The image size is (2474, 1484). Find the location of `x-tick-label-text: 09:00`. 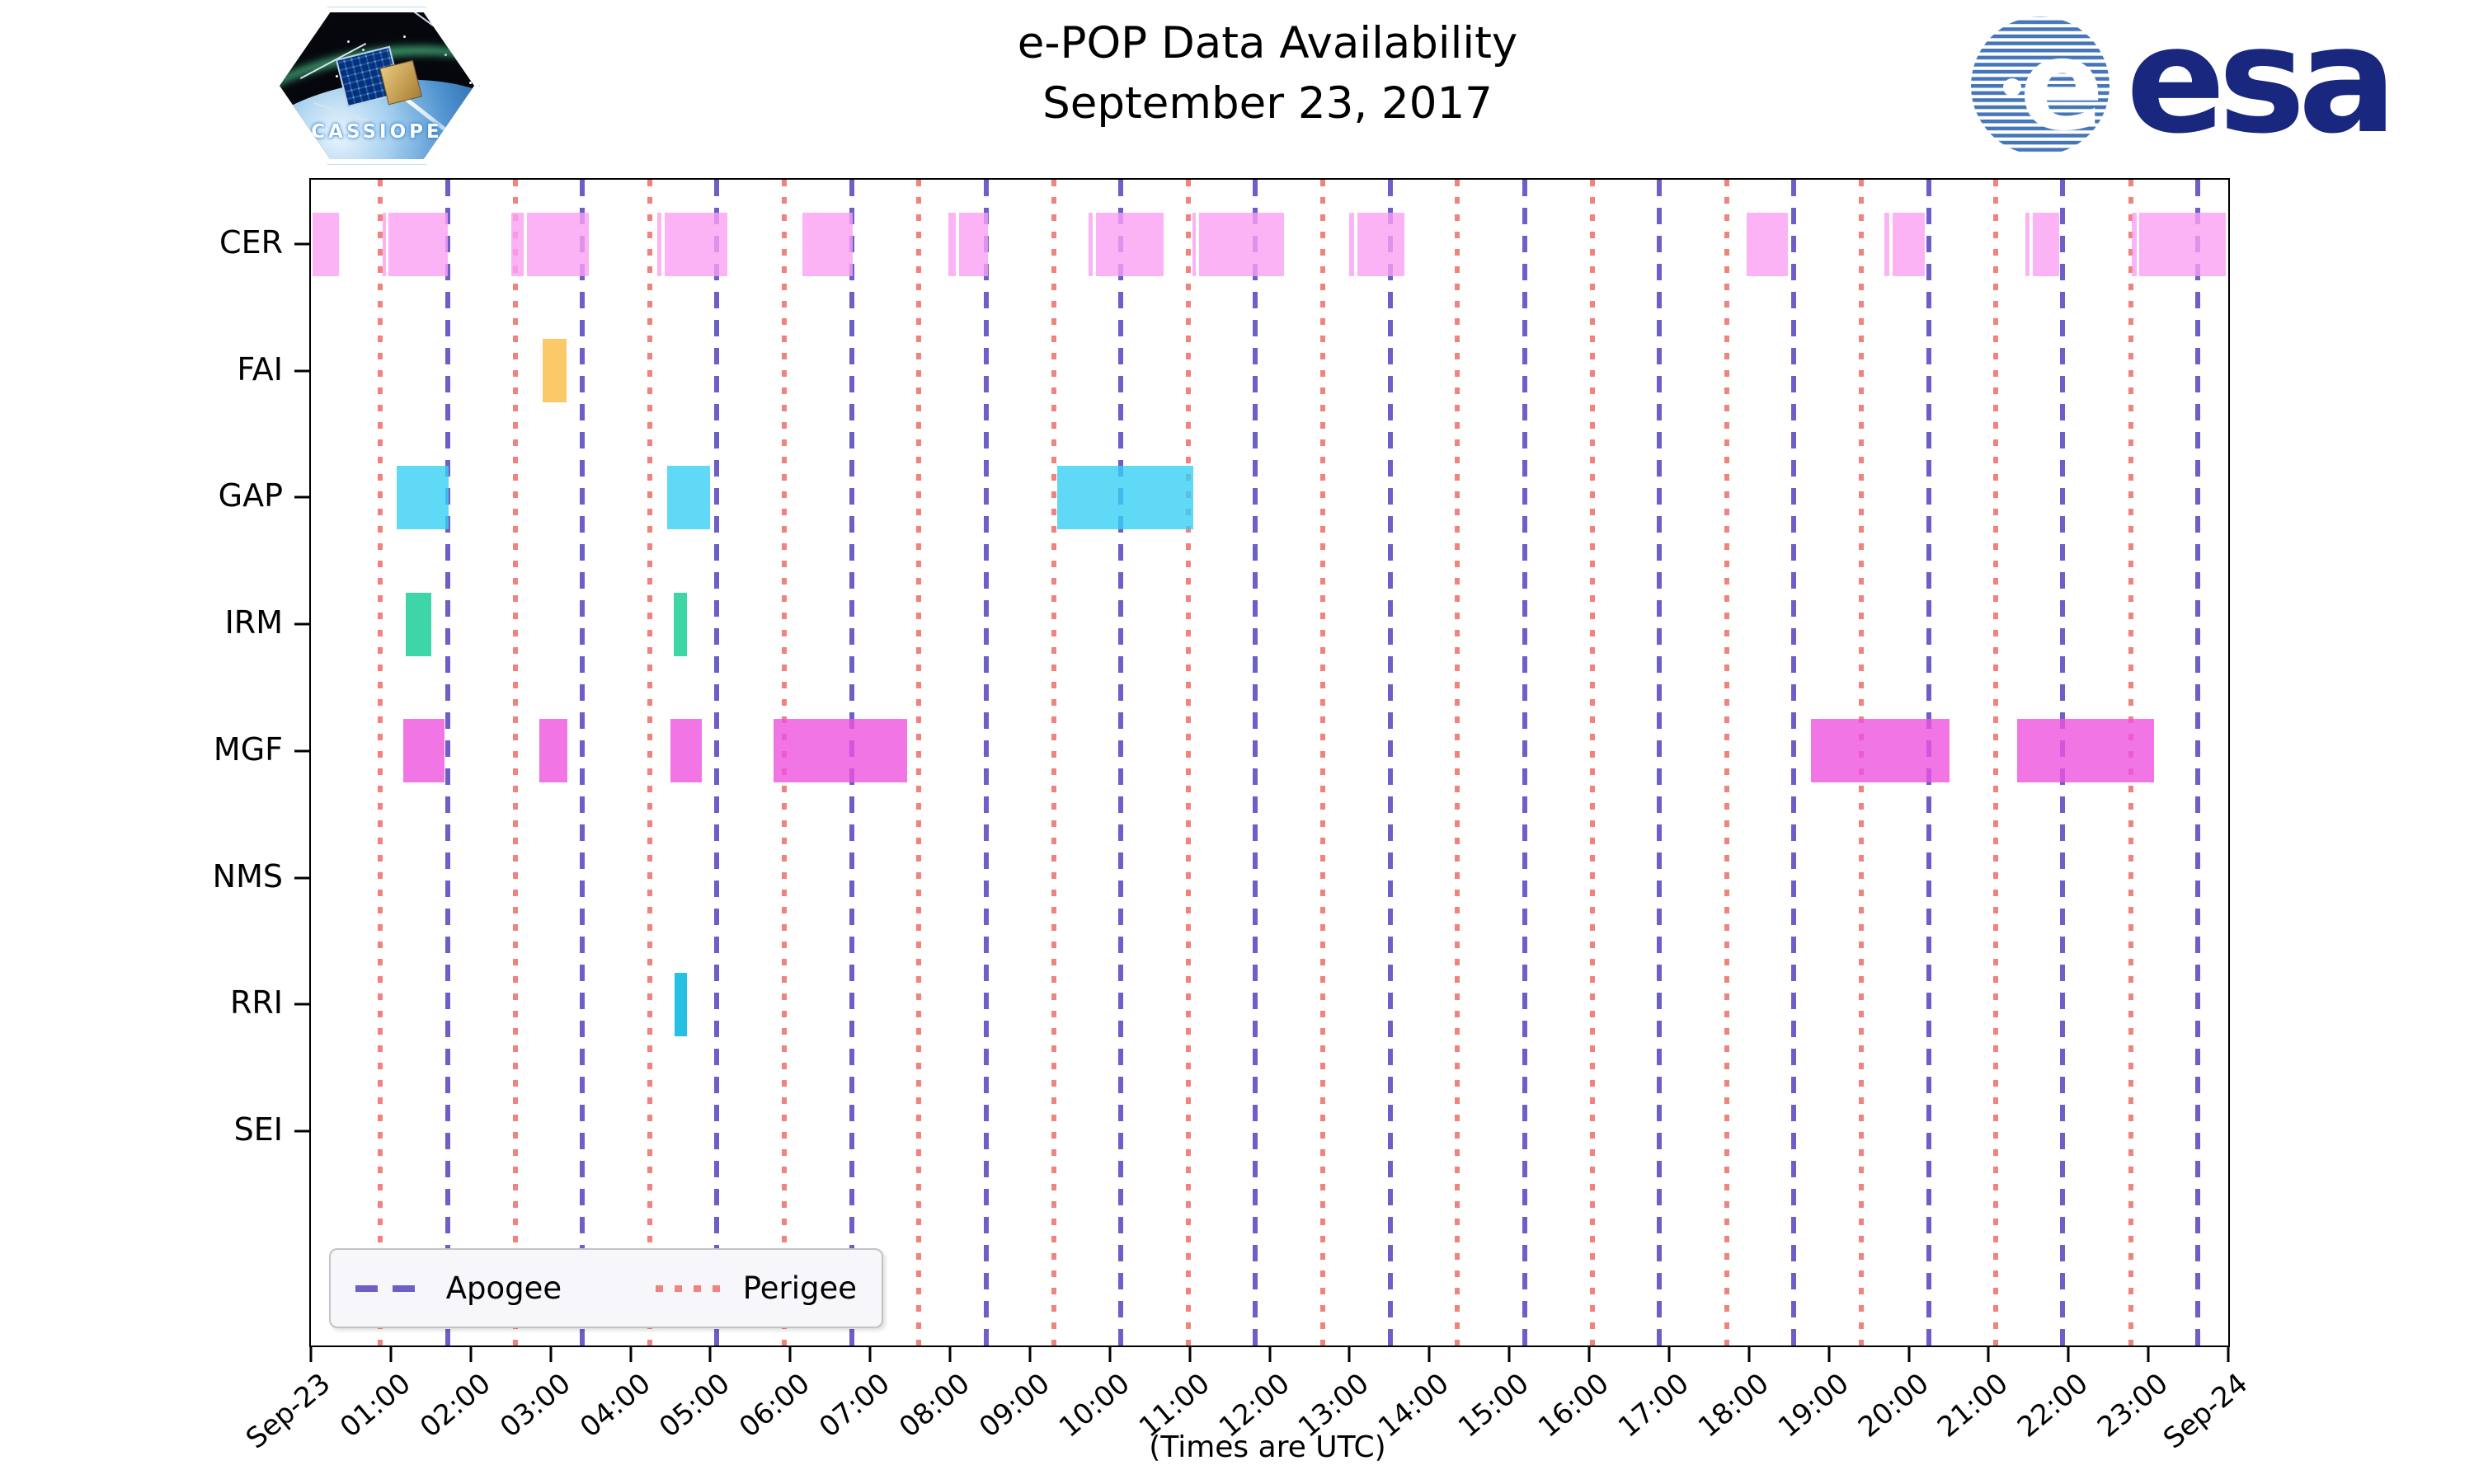

x-tick-label-text: 09:00 is located at coordinates (1014, 1405).